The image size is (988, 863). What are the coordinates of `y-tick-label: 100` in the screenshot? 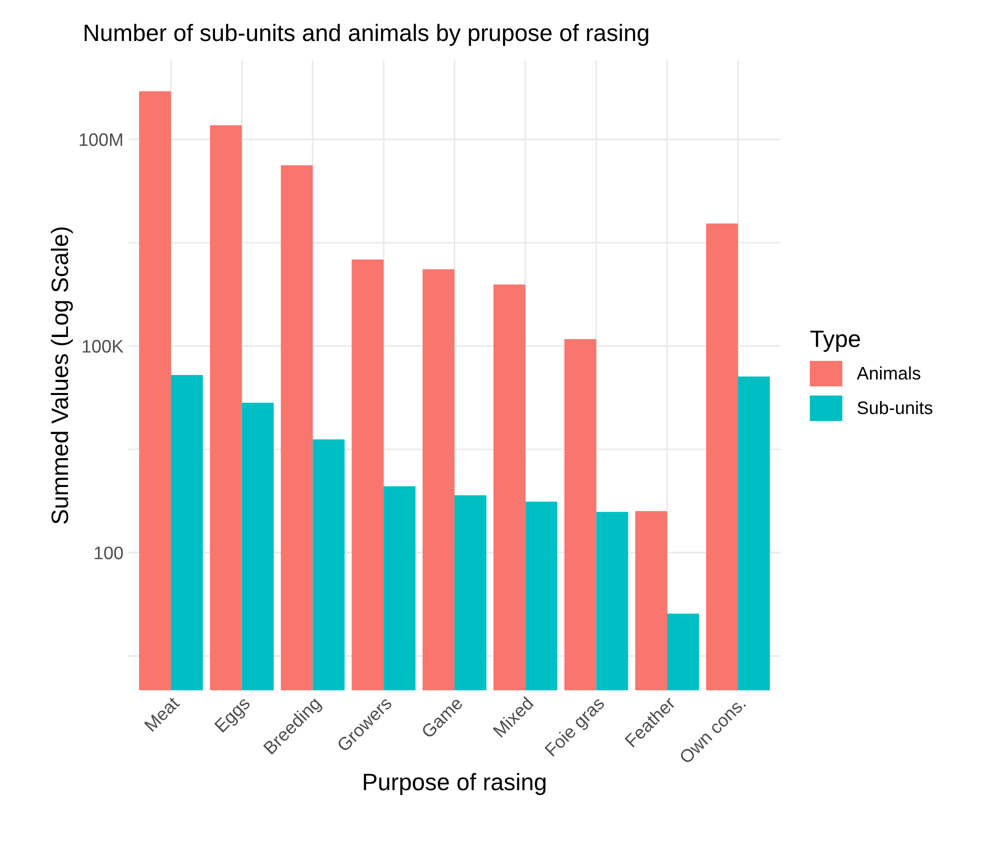 It's located at (108, 553).